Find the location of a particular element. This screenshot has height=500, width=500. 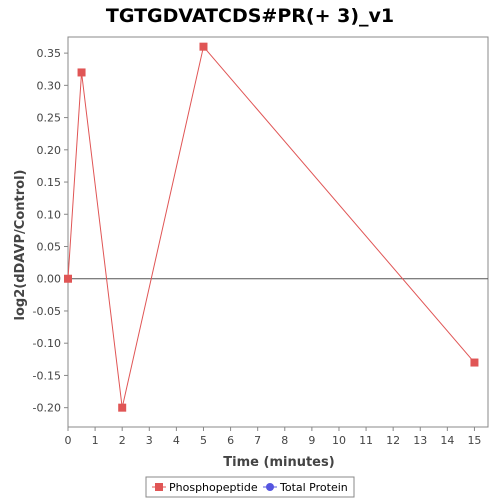

x-tick-label: 7 is located at coordinates (257, 440).